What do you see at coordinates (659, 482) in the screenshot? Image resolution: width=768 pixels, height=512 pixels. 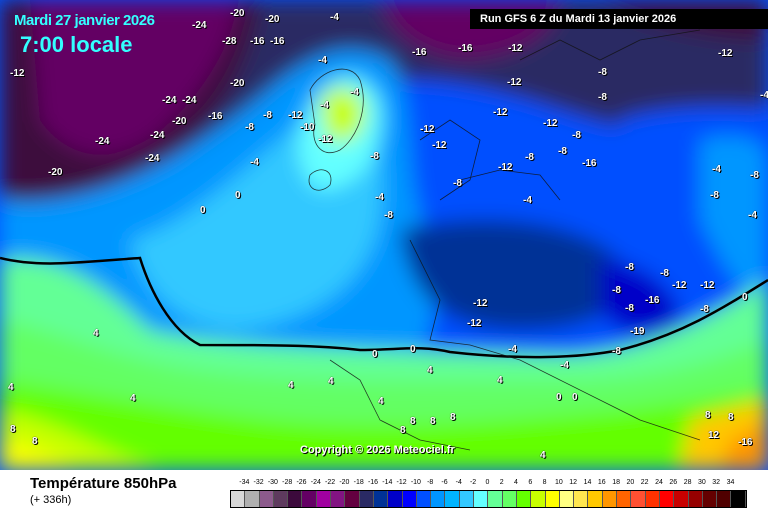 I see `legend-tick: 24` at bounding box center [659, 482].